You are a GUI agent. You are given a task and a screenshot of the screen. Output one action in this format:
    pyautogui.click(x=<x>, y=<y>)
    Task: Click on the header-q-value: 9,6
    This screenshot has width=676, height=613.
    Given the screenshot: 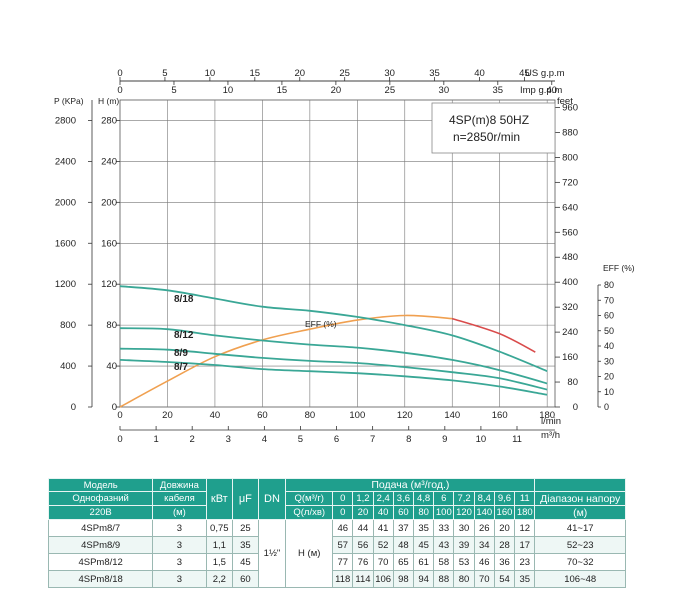 What is the action you would take?
    pyautogui.click(x=504, y=498)
    